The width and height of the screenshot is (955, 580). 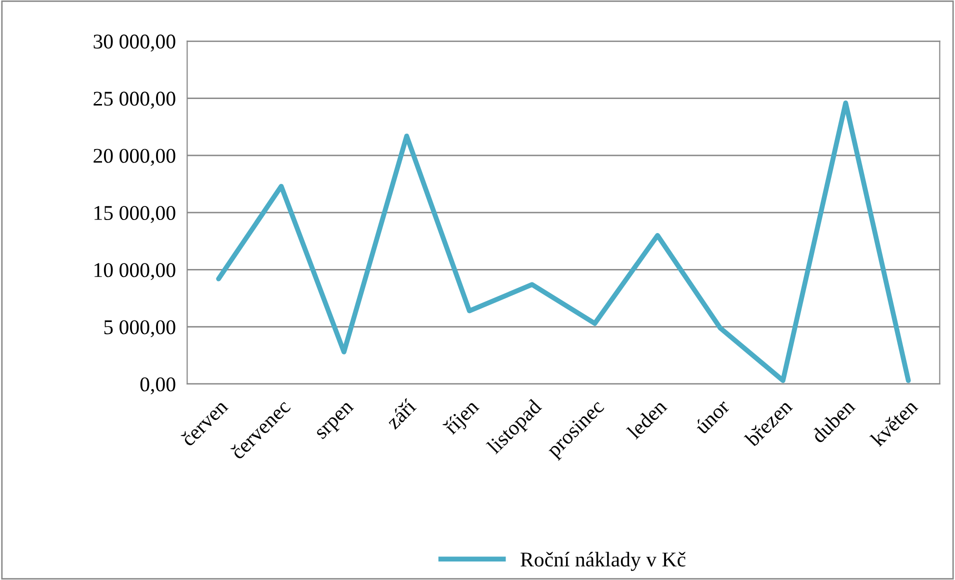 What do you see at coordinates (135, 157) in the screenshot?
I see `y-tick-label: 20 000,00` at bounding box center [135, 157].